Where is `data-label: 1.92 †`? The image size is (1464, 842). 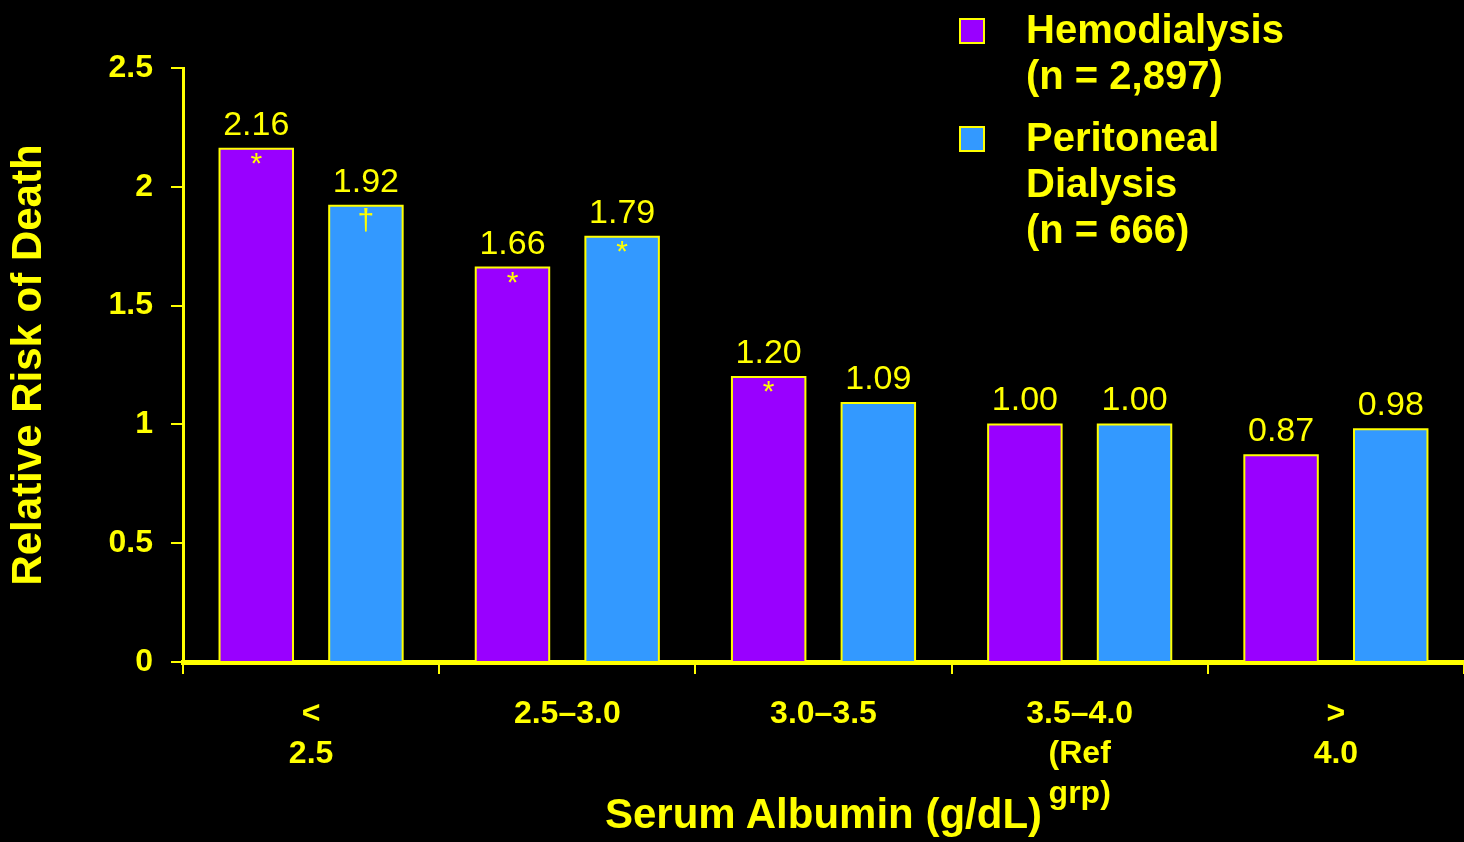
data-label: 1.92 † is located at coordinates (366, 198).